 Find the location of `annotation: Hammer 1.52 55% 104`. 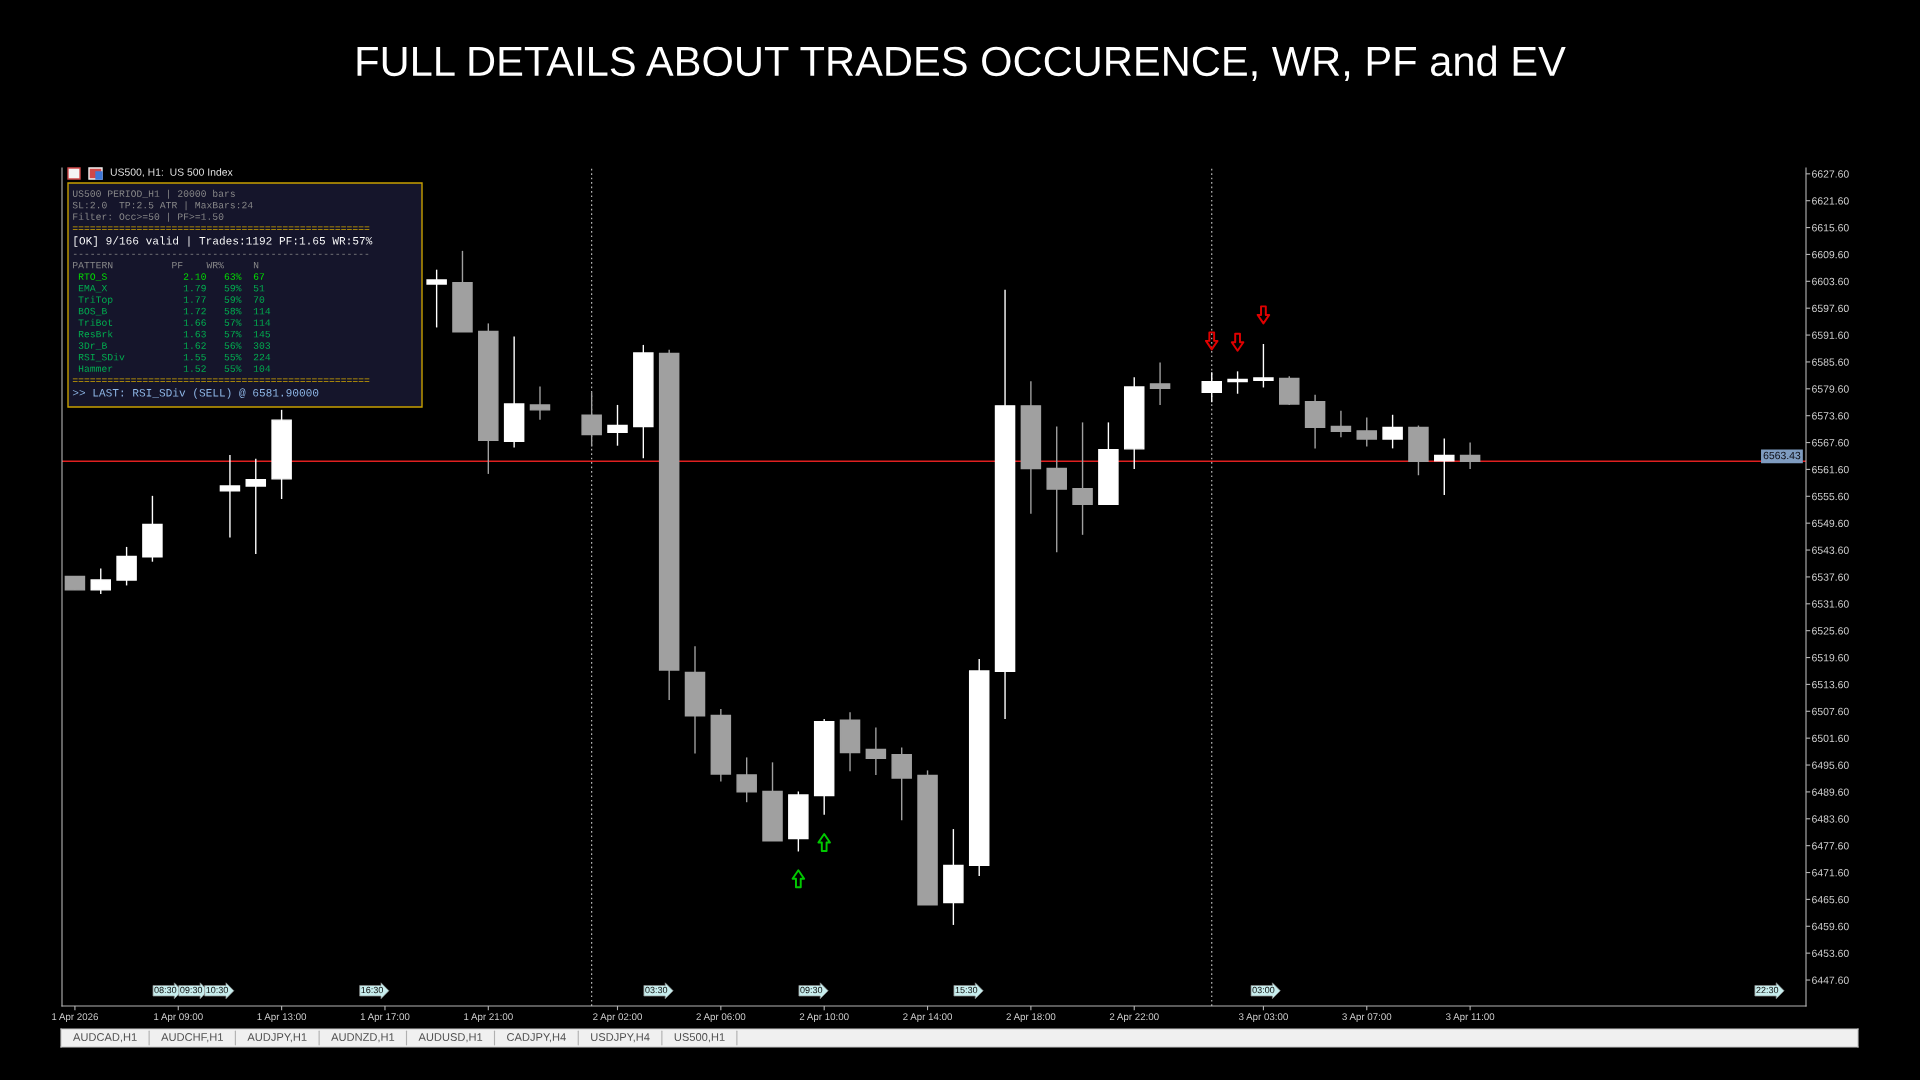

annotation: Hammer 1.52 55% 104 is located at coordinates (174, 368).